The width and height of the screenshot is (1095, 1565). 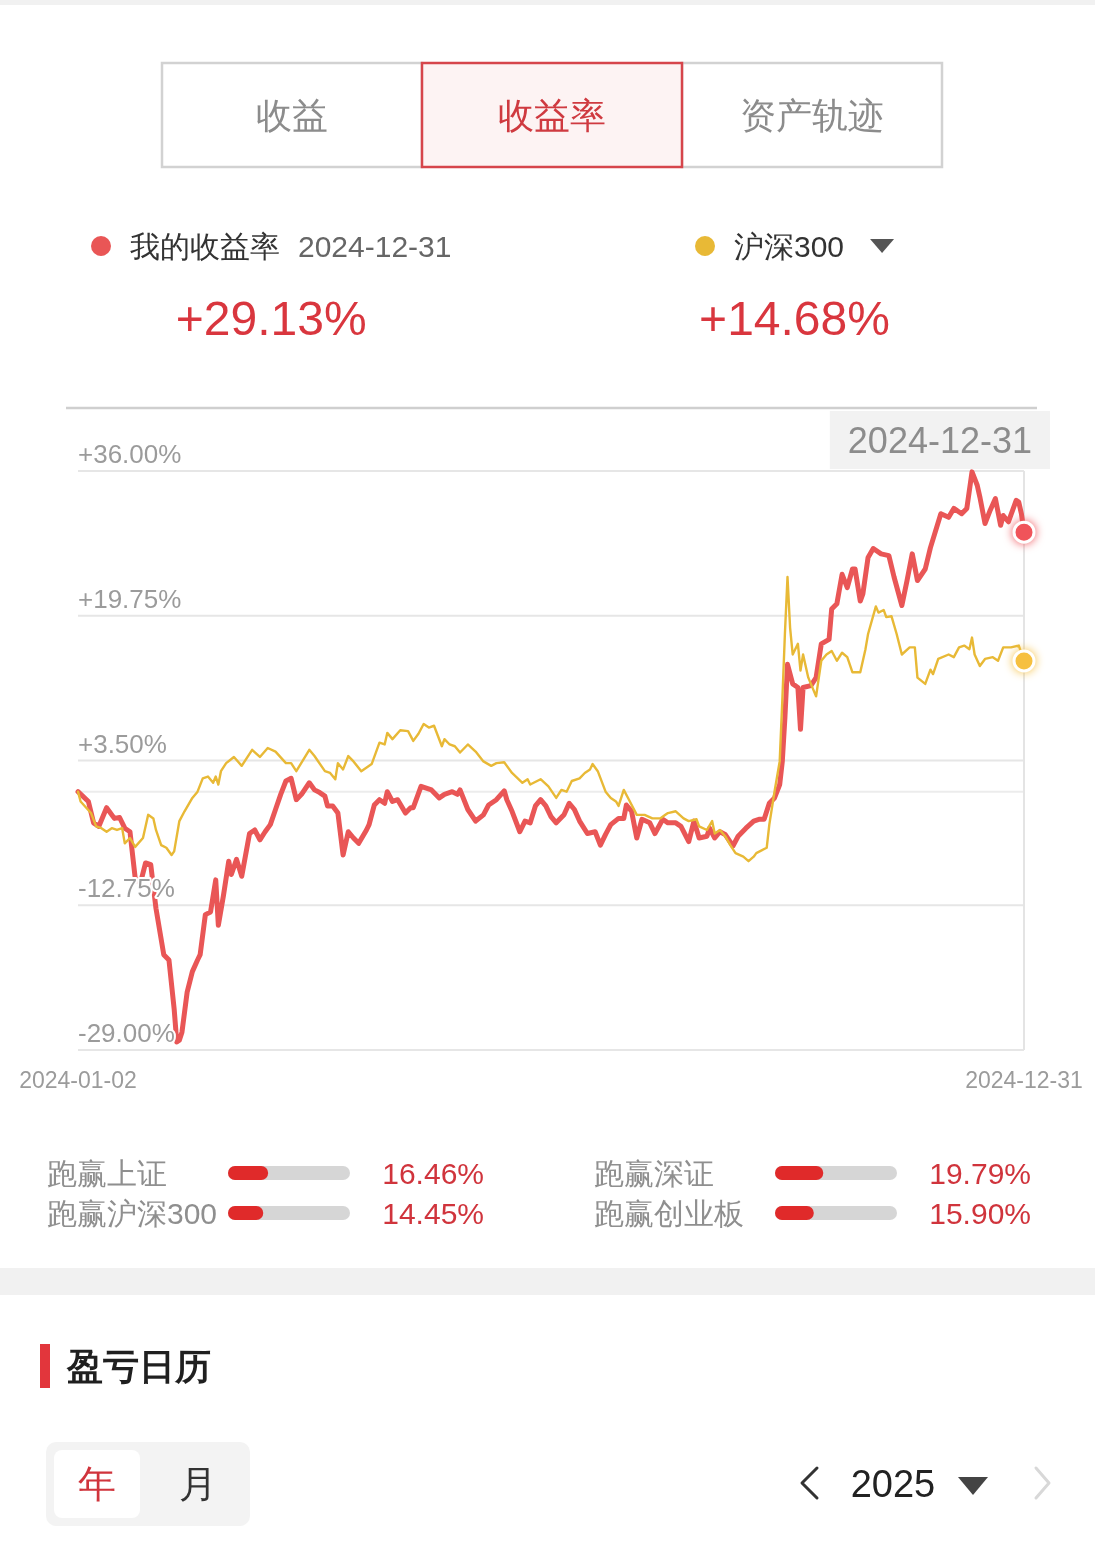 I want to click on text: 年, so click(x=97, y=1484).